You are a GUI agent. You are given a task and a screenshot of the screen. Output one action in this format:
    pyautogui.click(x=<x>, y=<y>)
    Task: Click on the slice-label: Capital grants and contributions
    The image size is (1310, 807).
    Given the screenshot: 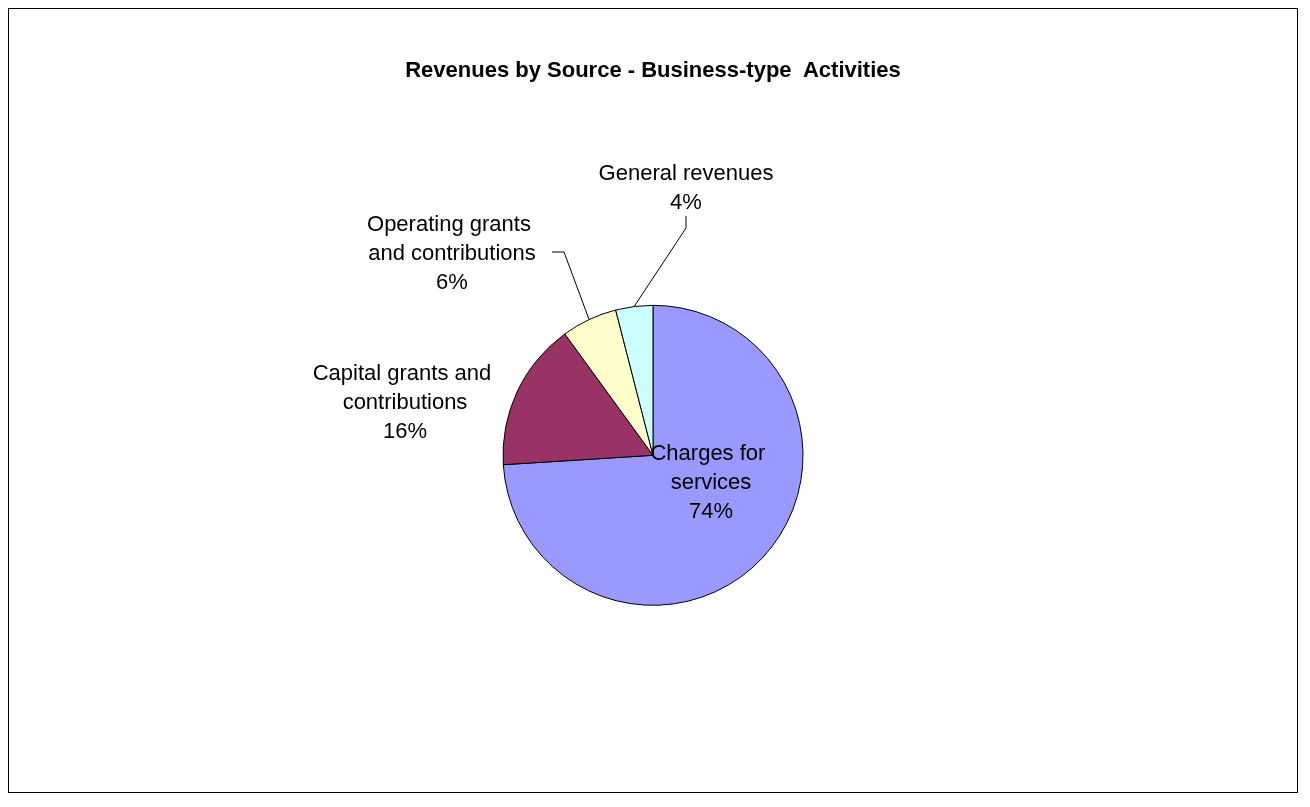 What is the action you would take?
    pyautogui.click(x=405, y=386)
    